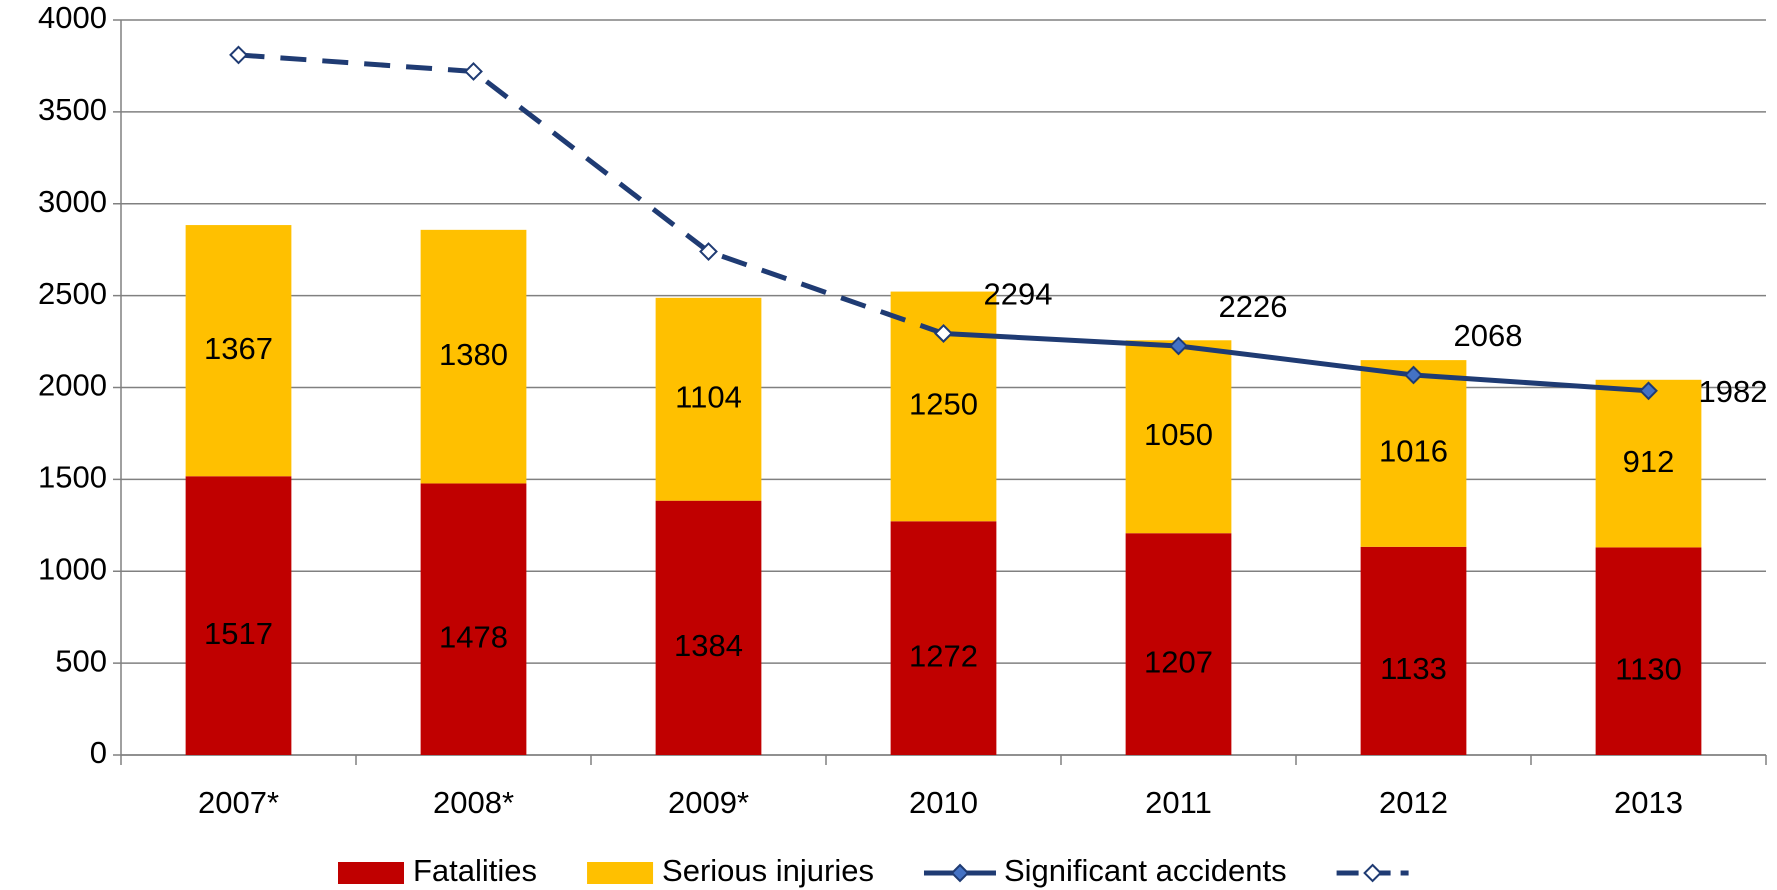 The image size is (1777, 890). What do you see at coordinates (943, 404) in the screenshot?
I see `bar-label: 1250` at bounding box center [943, 404].